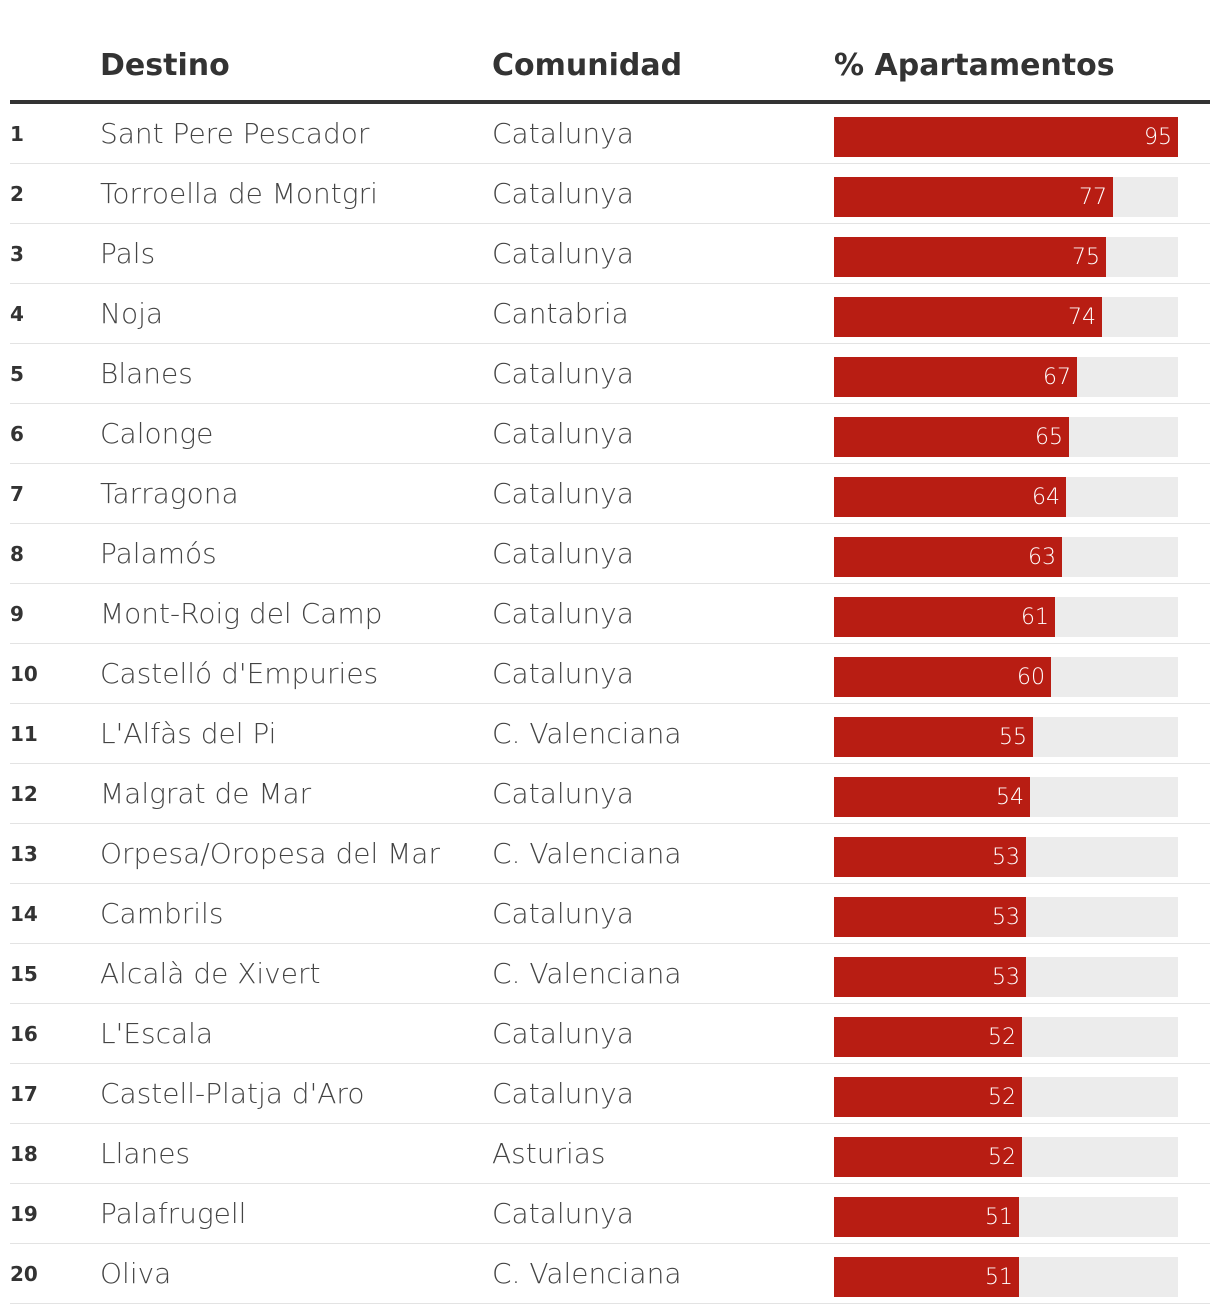  I want to click on bar: 61, so click(944, 617).